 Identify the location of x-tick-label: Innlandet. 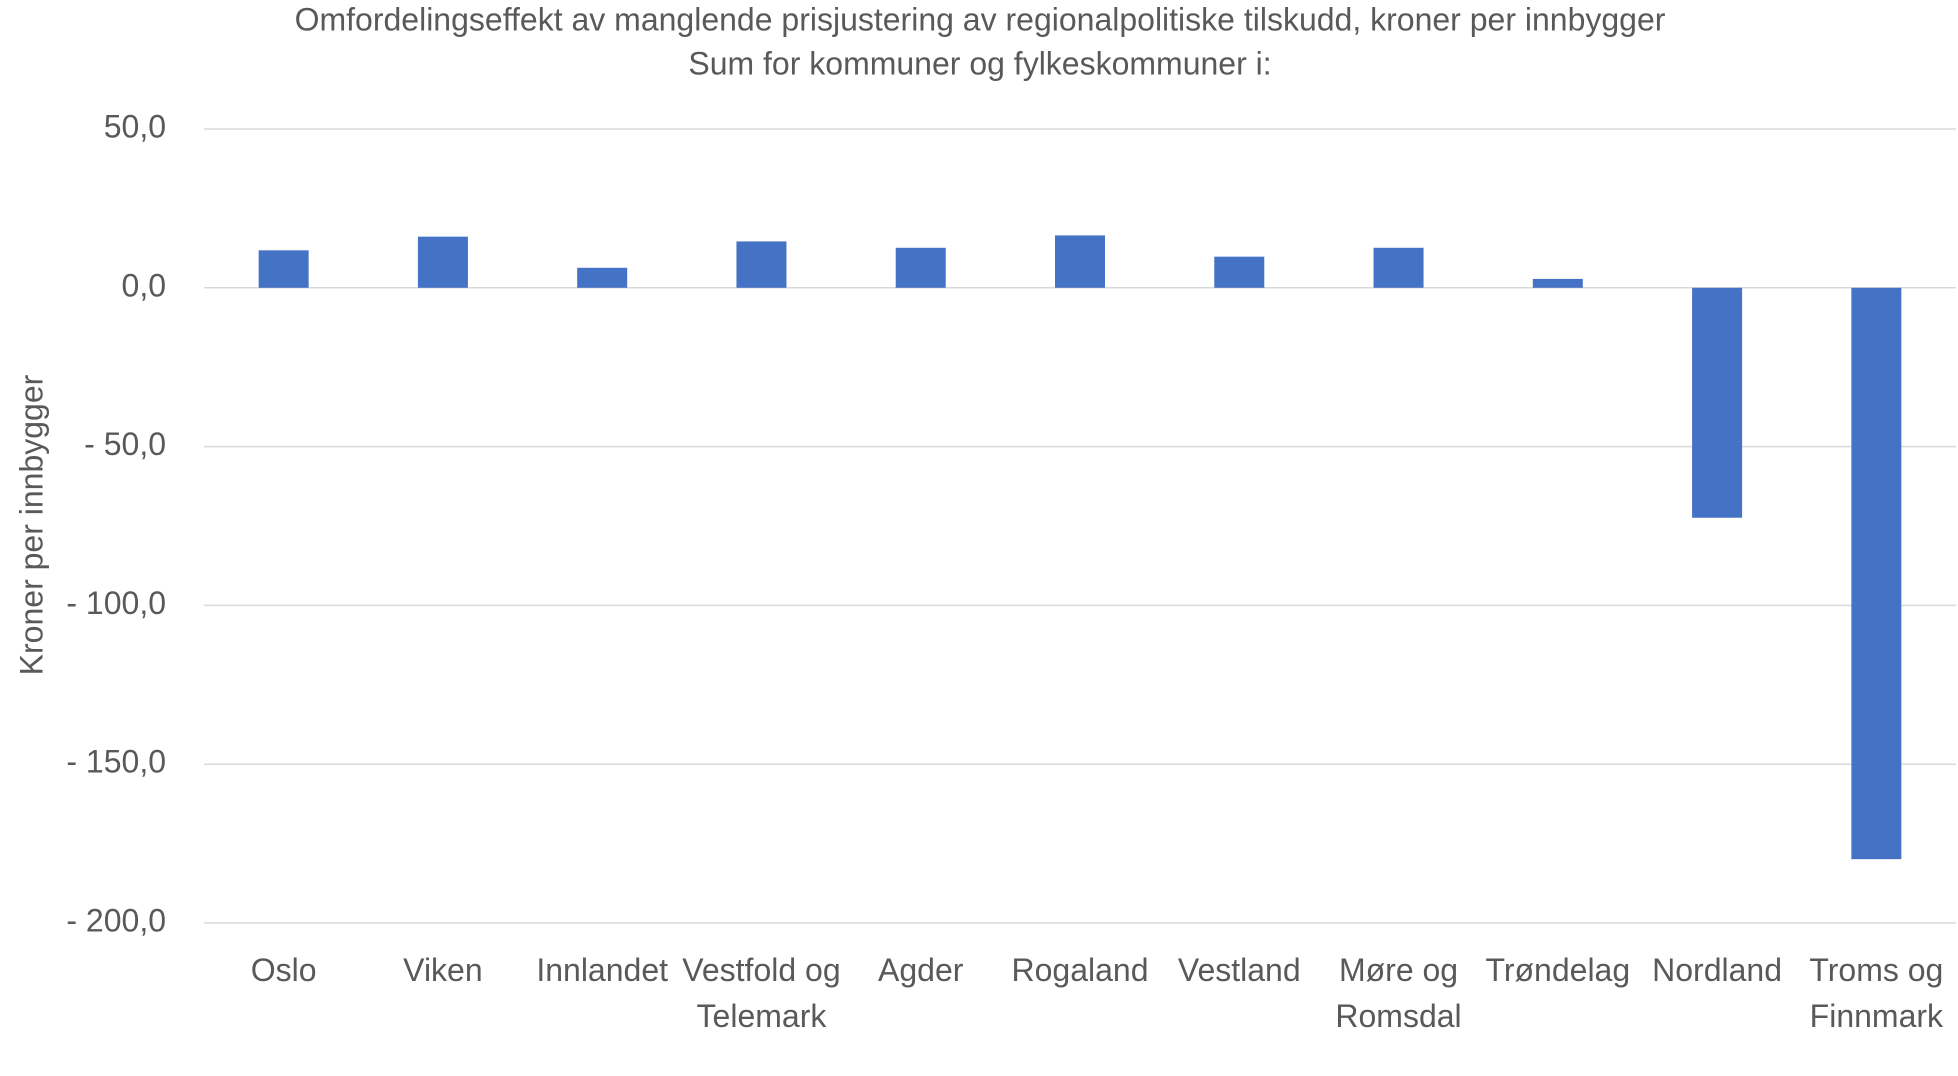
(602, 970).